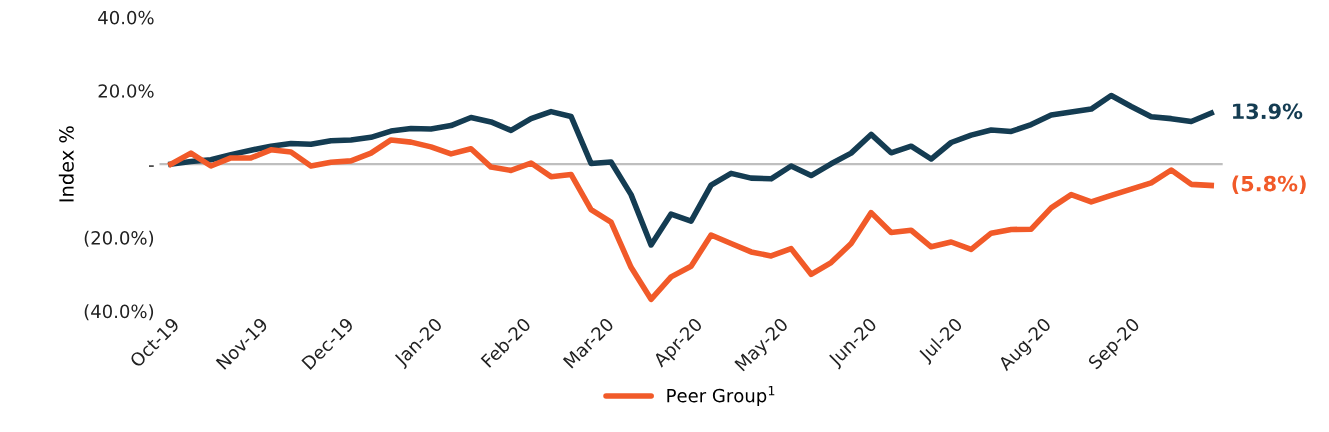 This screenshot has width=1329, height=432. I want to click on annotation: (5.8%), so click(1269, 184).